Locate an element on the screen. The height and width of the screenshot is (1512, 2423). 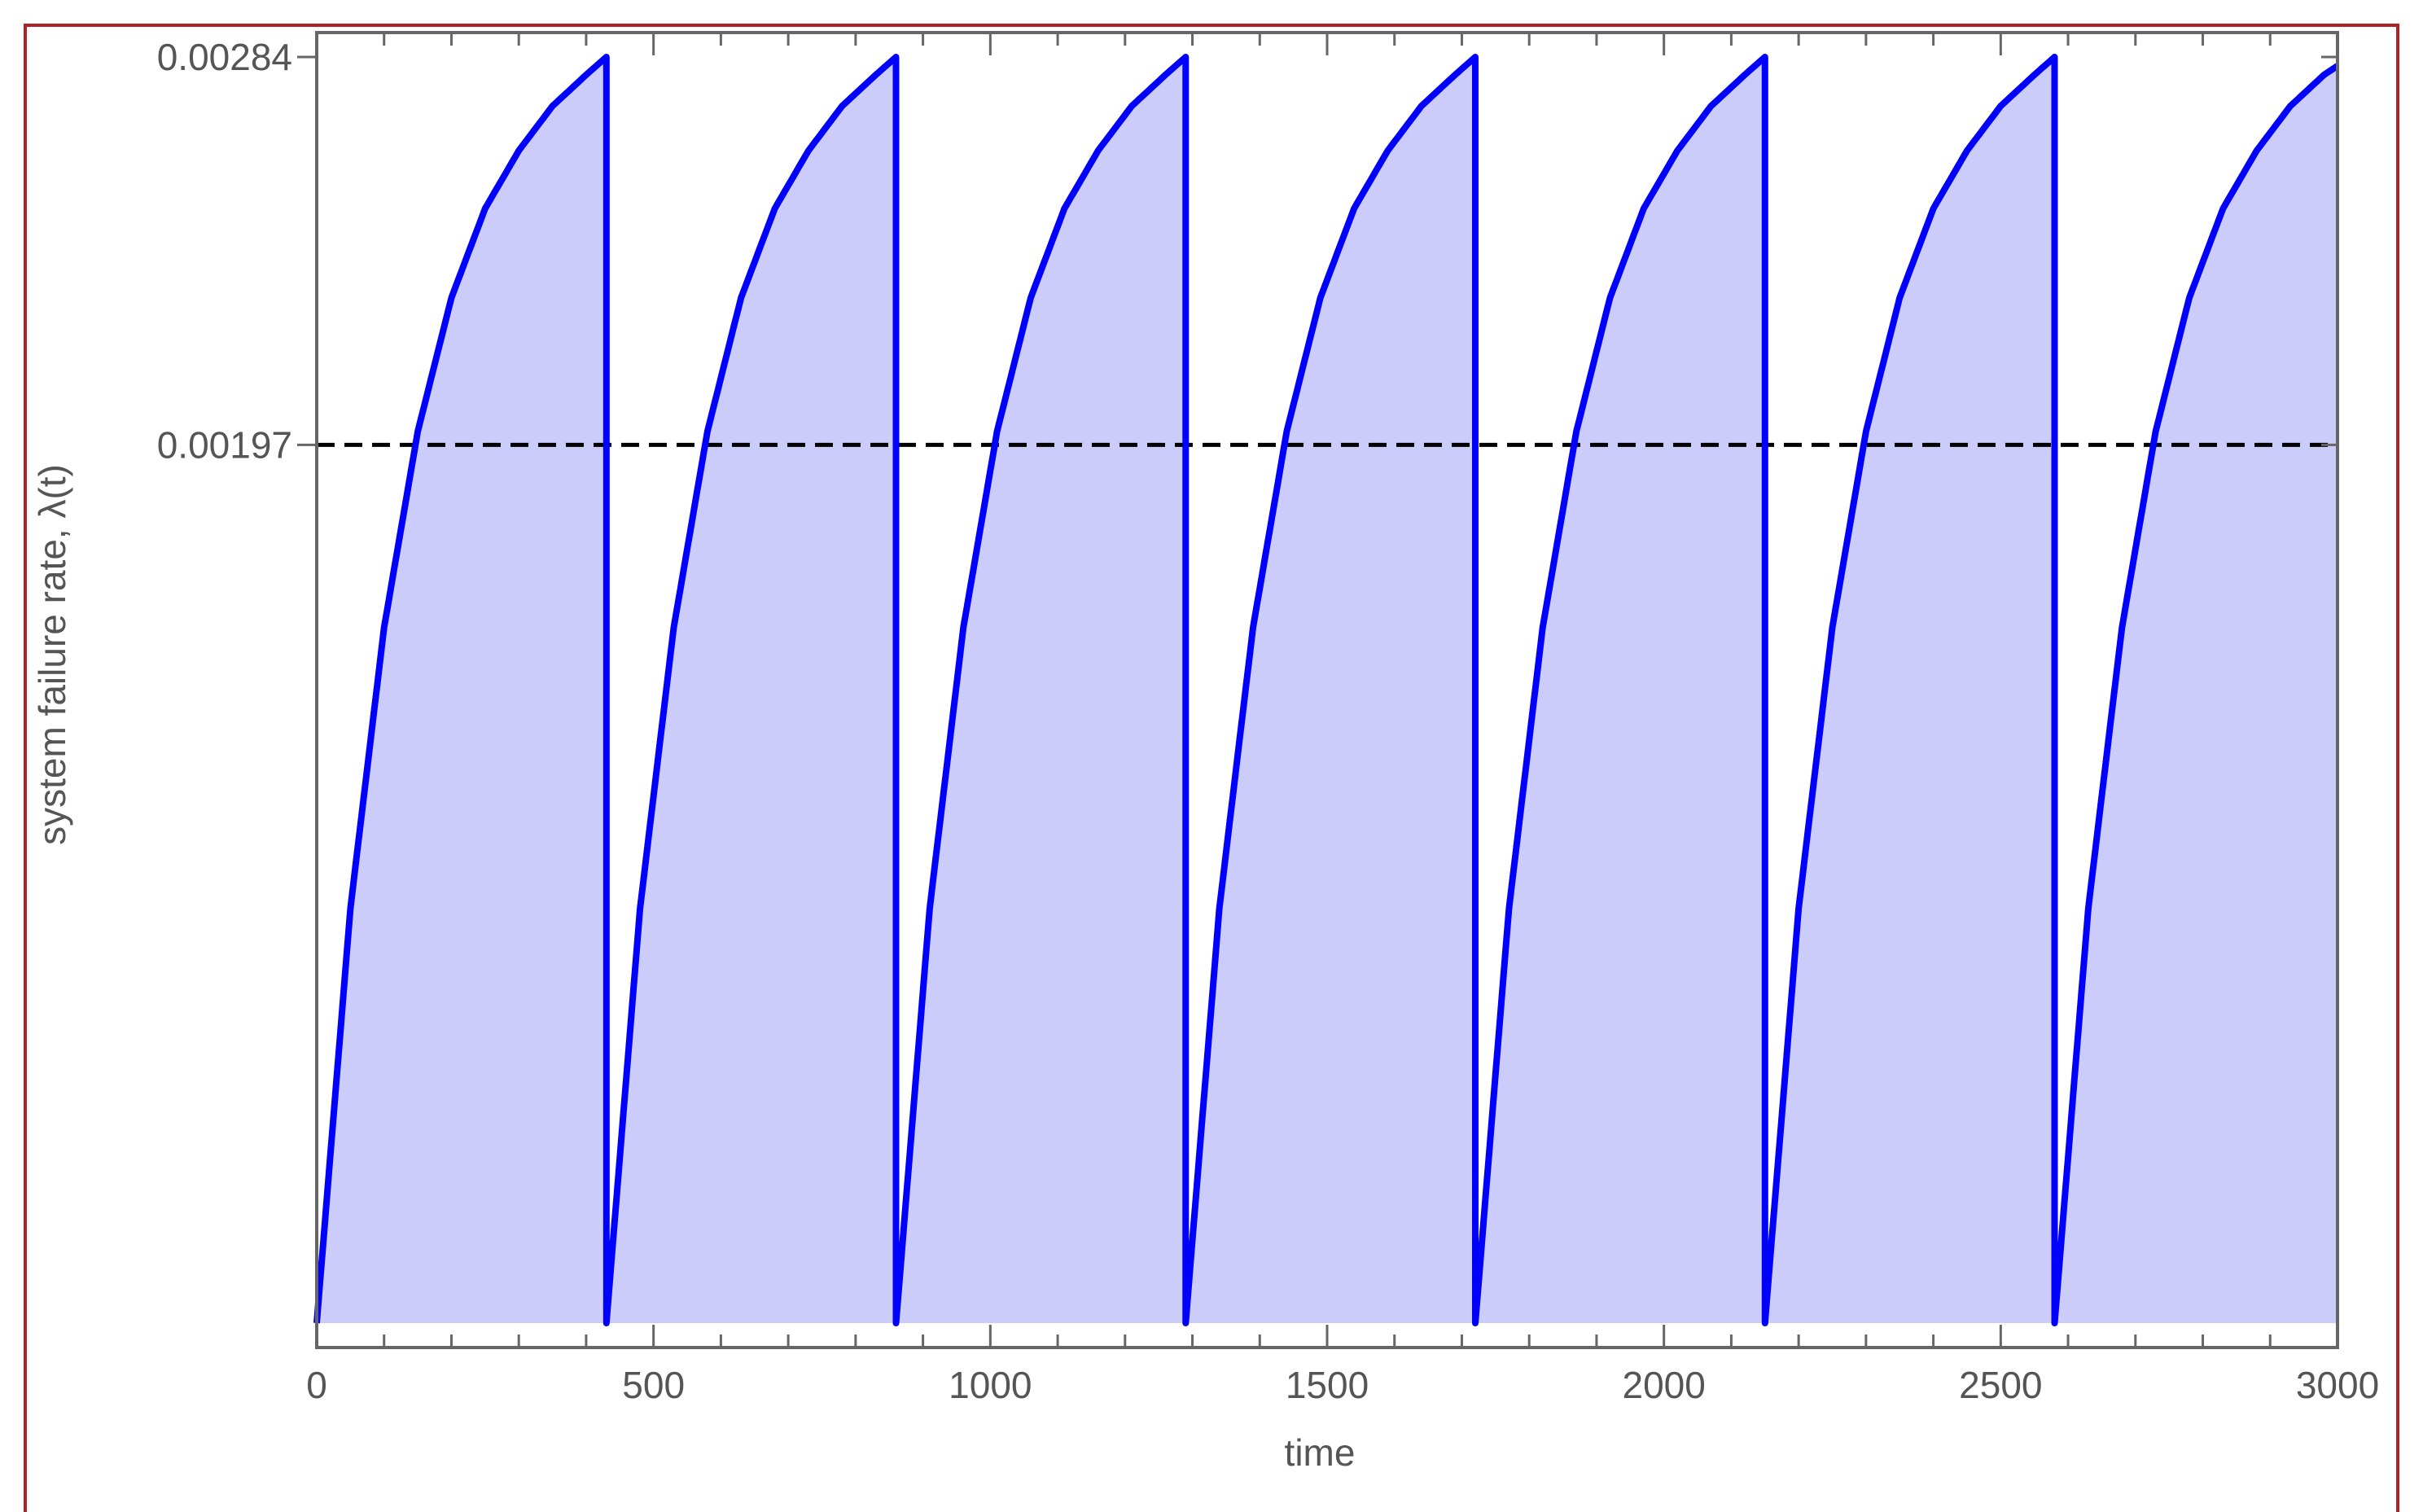
x-tick-label: 1500 is located at coordinates (1327, 1385).